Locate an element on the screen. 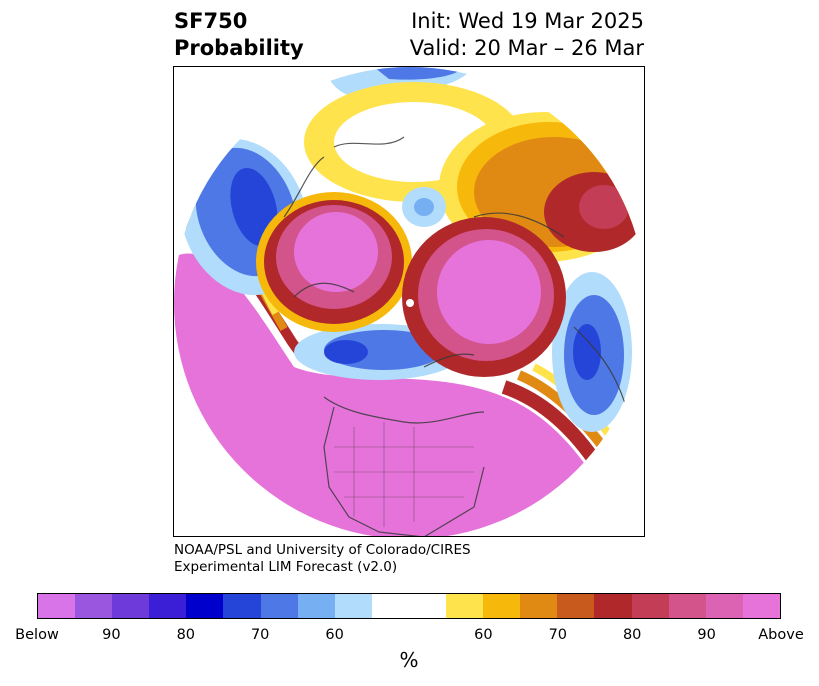 This screenshot has width=819, height=686. title-left: SF750 Probability is located at coordinates (239, 35).